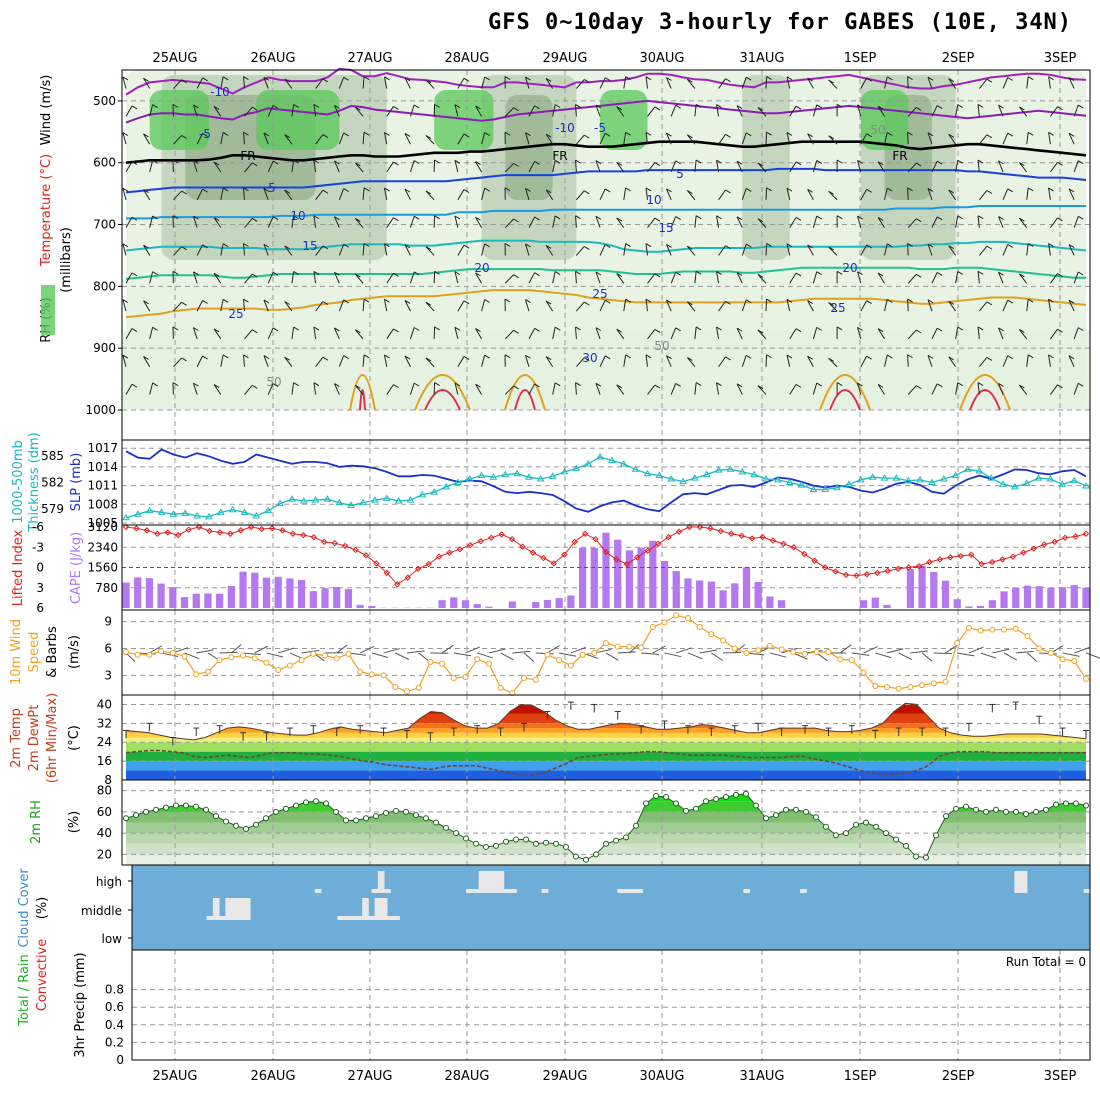  I want to click on slp-tick-2: 1011, so click(102, 486).